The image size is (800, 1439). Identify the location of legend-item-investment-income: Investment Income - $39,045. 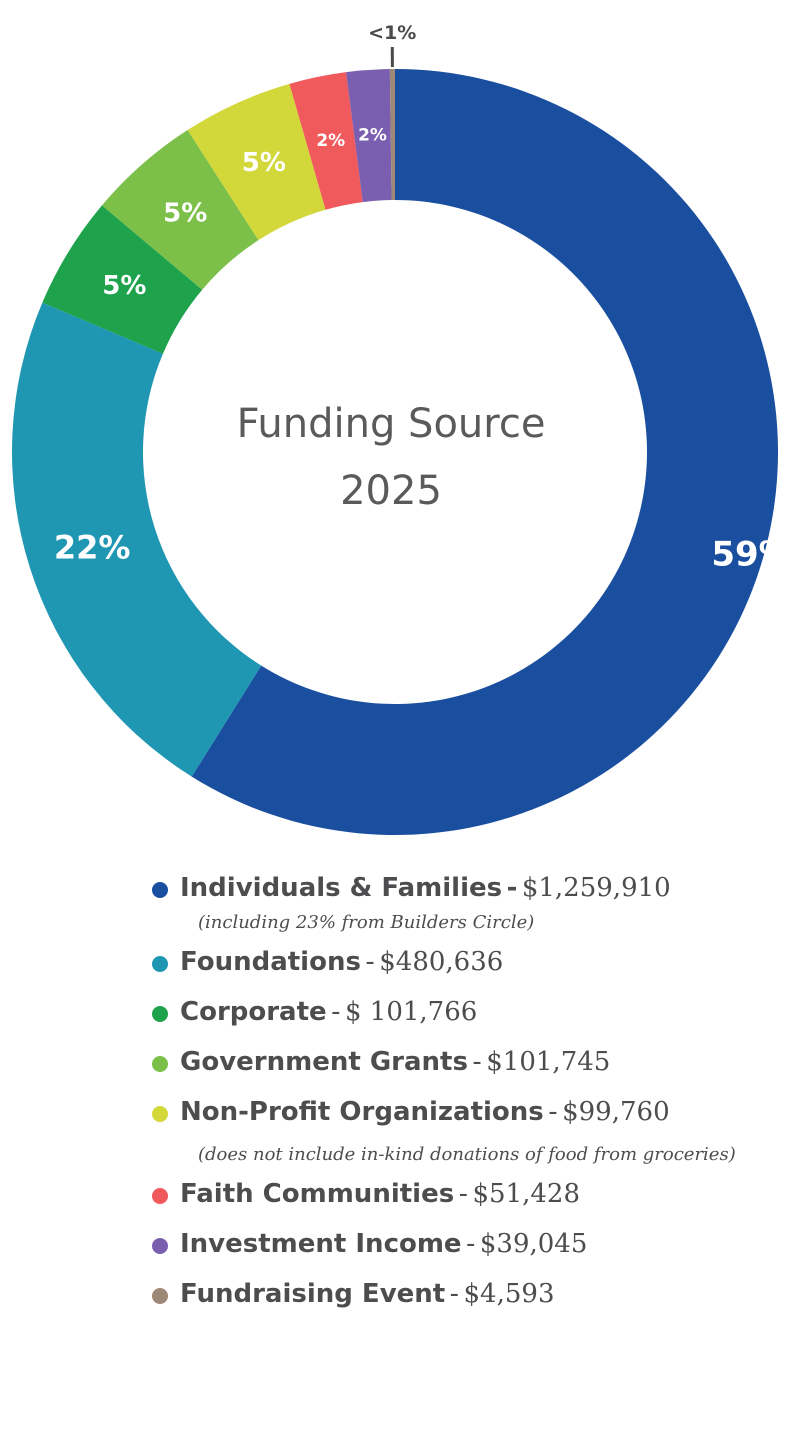
(468, 1246).